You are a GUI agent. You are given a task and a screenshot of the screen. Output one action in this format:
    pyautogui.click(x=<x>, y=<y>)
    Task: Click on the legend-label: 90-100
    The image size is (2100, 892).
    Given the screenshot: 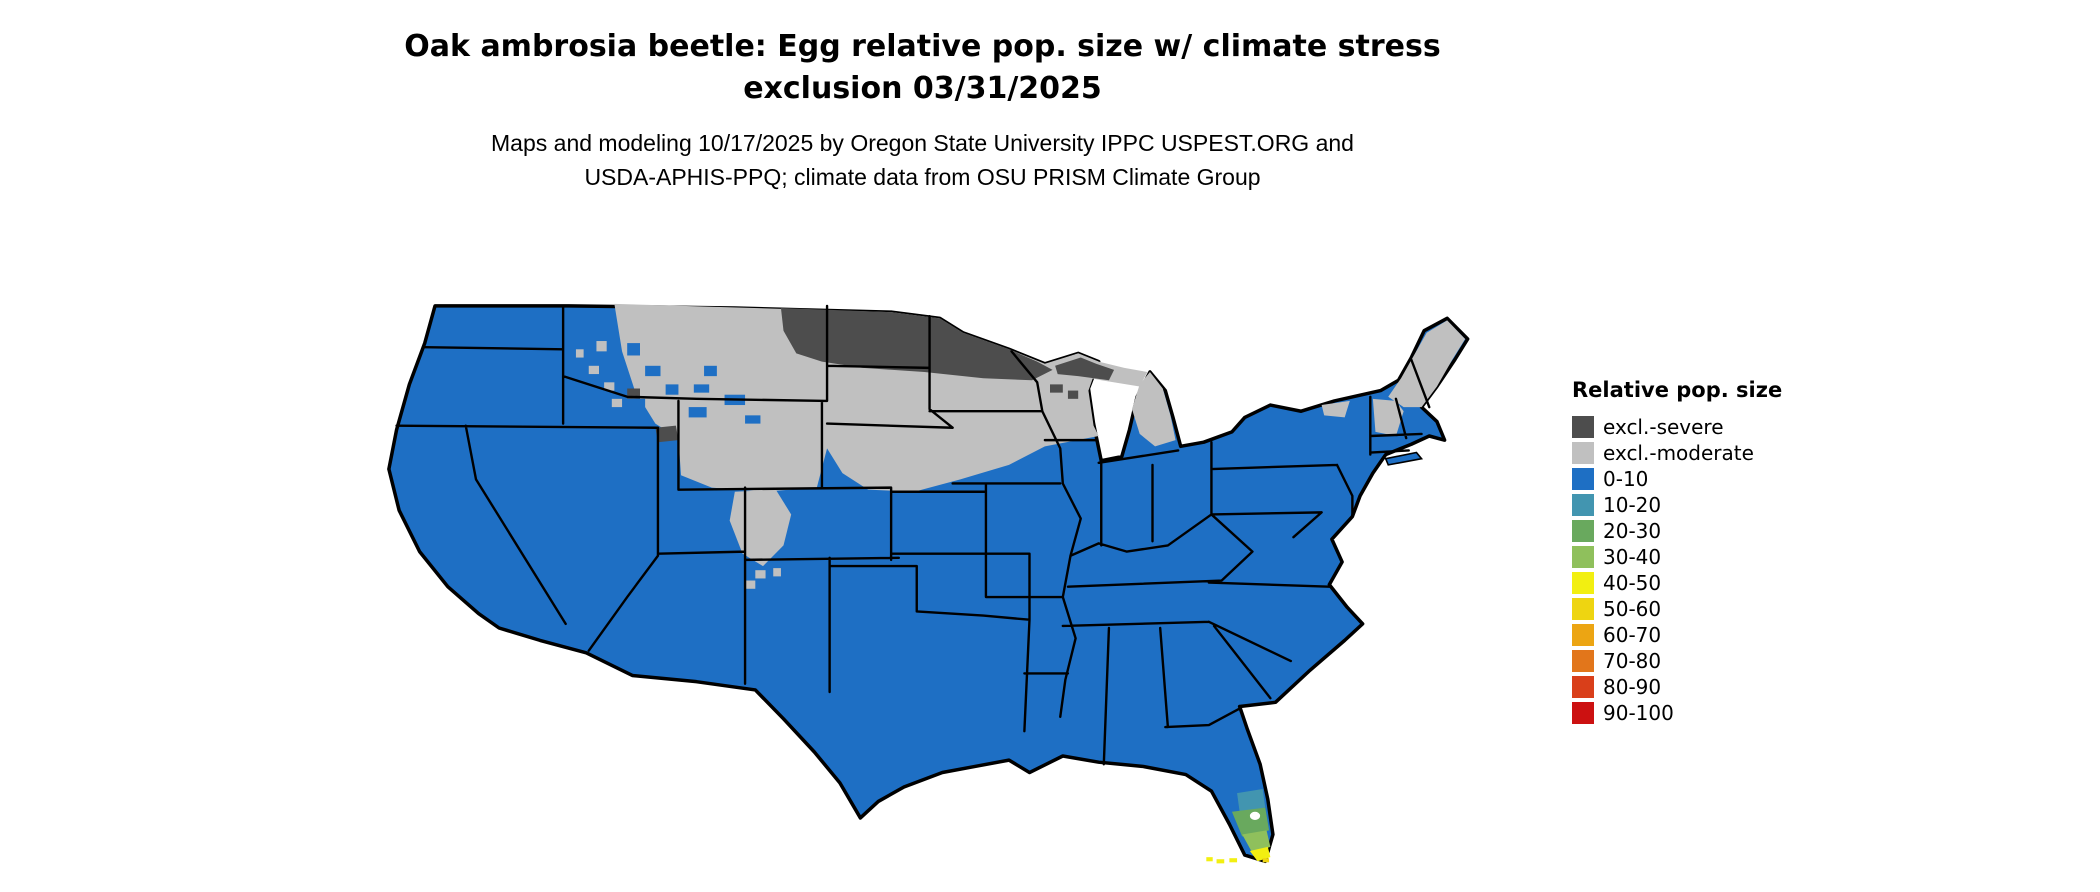 What is the action you would take?
    pyautogui.click(x=1638, y=713)
    